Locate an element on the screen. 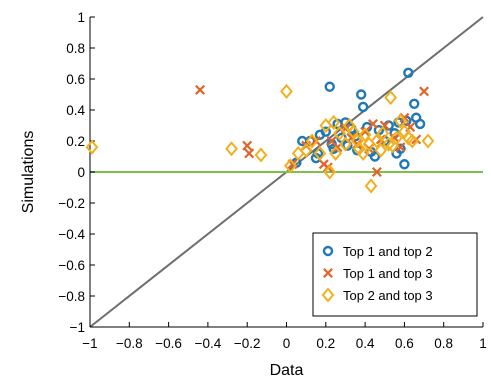 This screenshot has width=491, height=381. x-tick-label: −0.4 is located at coordinates (208, 343).